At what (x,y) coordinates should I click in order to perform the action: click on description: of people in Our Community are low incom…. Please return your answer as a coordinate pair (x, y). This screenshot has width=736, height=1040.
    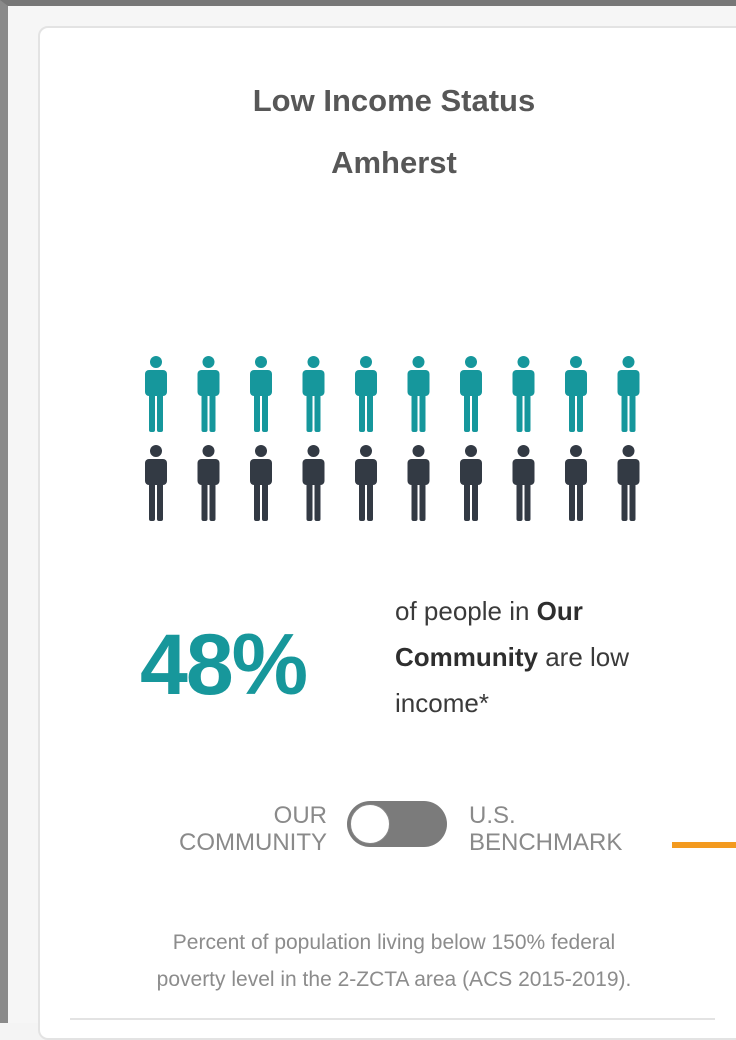
    Looking at the image, I should click on (550, 657).